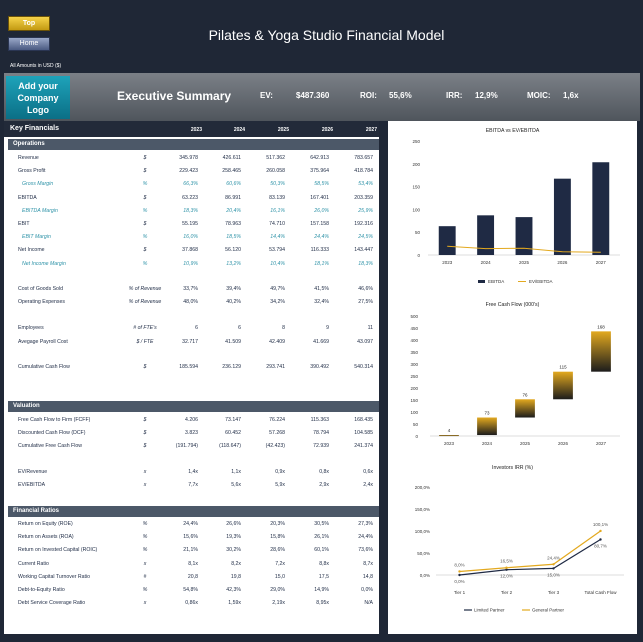  Describe the element at coordinates (231, 367) in the screenshot. I see `row-value: 236.129` at that location.